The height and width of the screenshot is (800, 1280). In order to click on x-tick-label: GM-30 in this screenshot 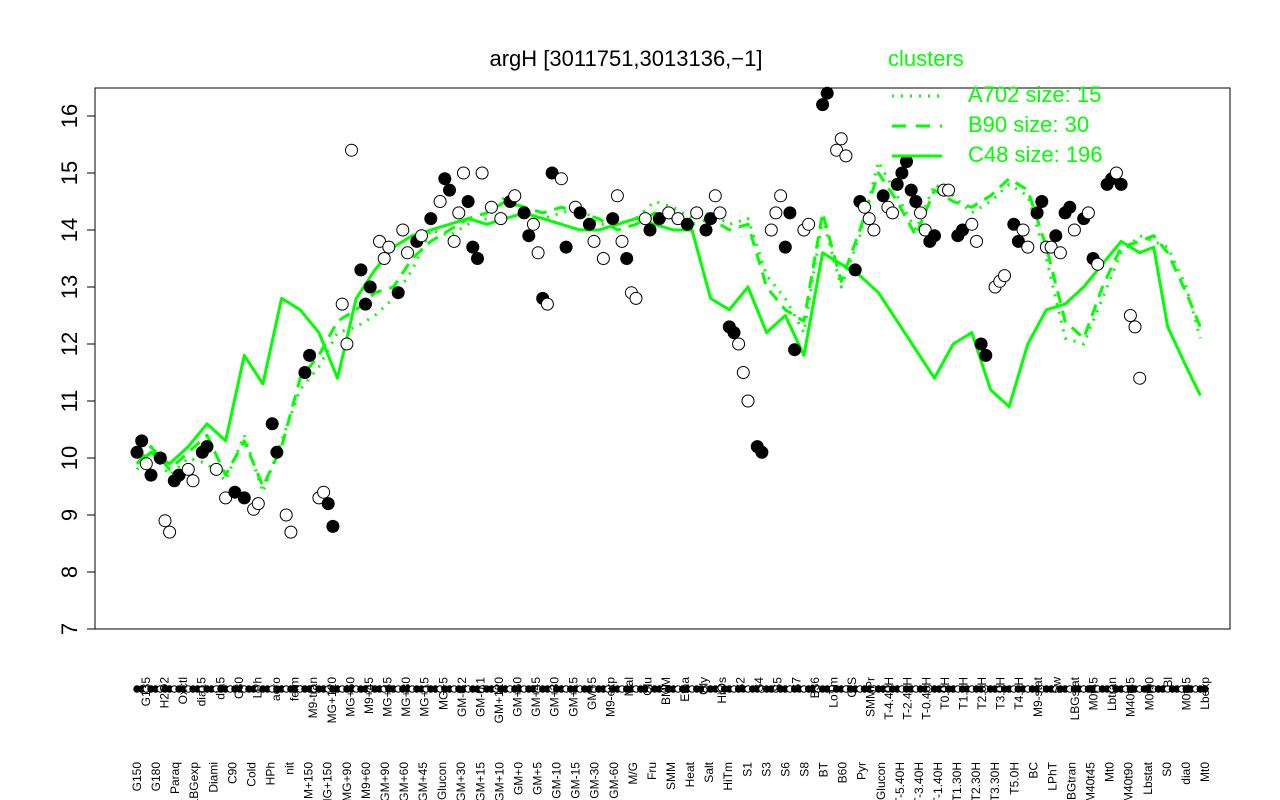, I will do `click(595, 780)`.